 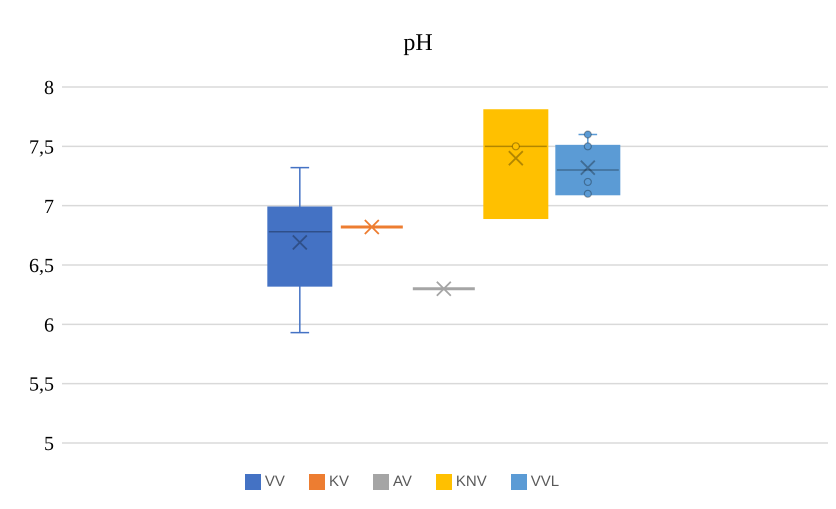 I want to click on y-tick-label: 5, so click(x=49, y=444).